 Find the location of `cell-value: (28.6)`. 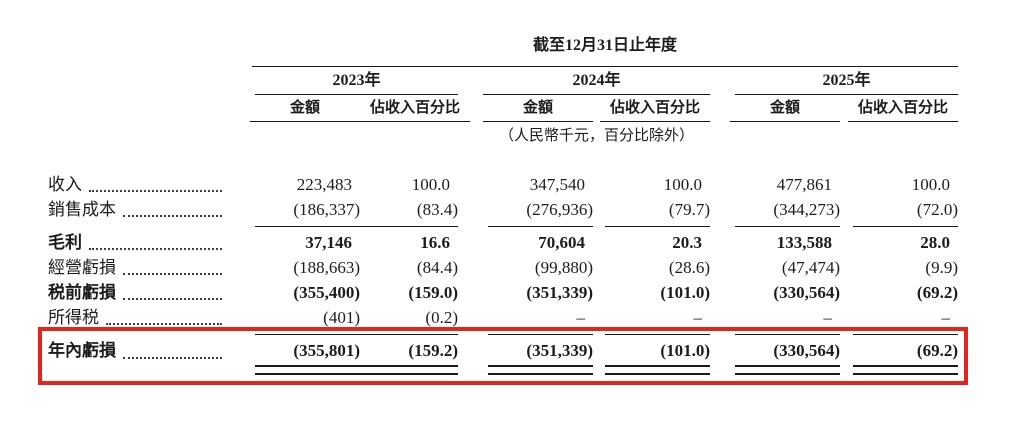

cell-value: (28.6) is located at coordinates (689, 267).